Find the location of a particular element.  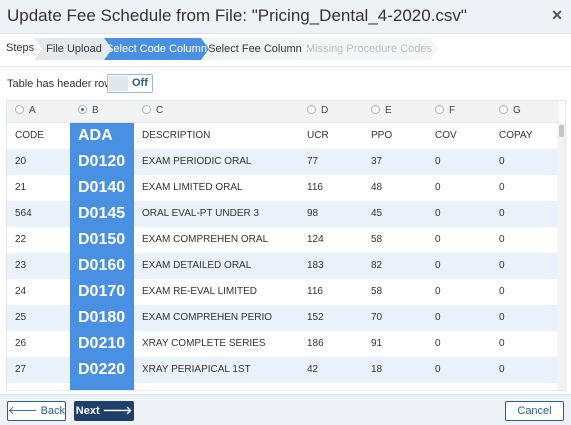

column-radio-a: A is located at coordinates (25, 110).